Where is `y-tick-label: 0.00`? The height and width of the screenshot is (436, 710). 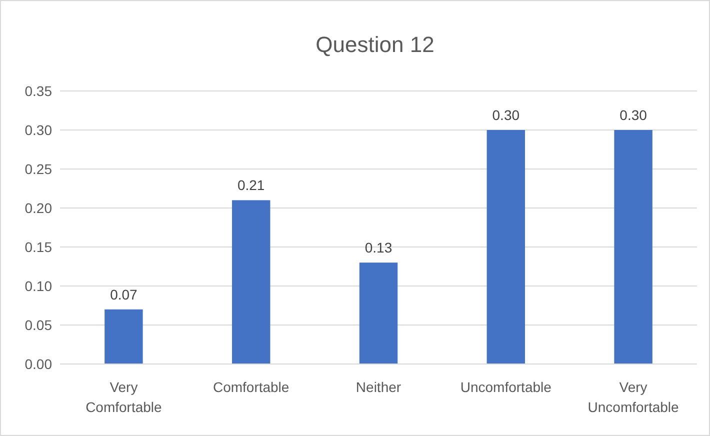
y-tick-label: 0.00 is located at coordinates (38, 364).